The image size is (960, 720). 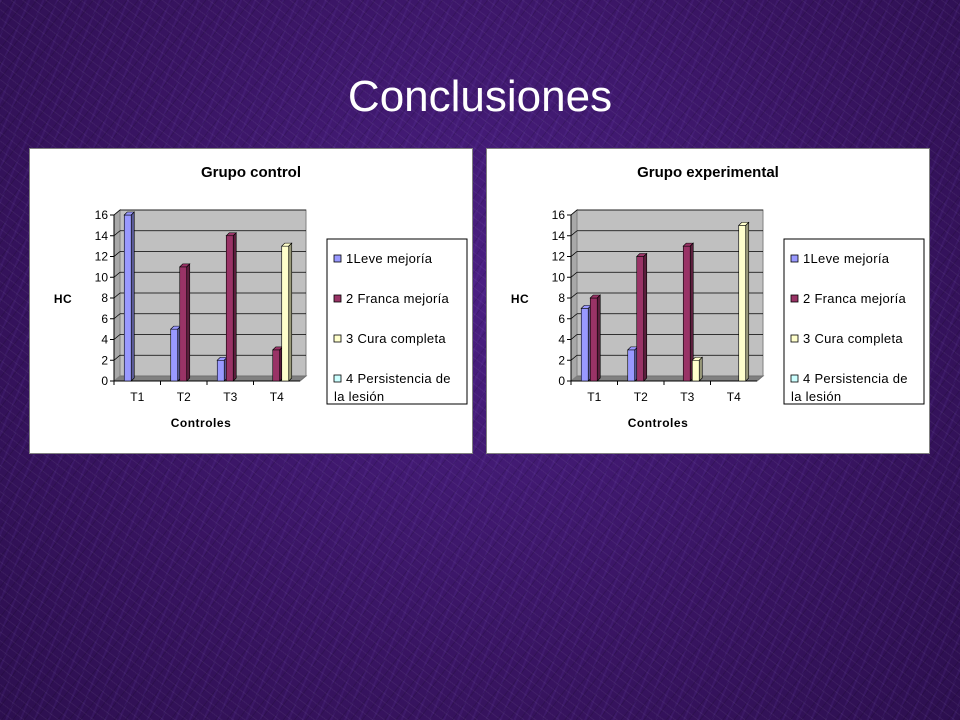 What do you see at coordinates (102, 277) in the screenshot?
I see `y-tick-label: 10` at bounding box center [102, 277].